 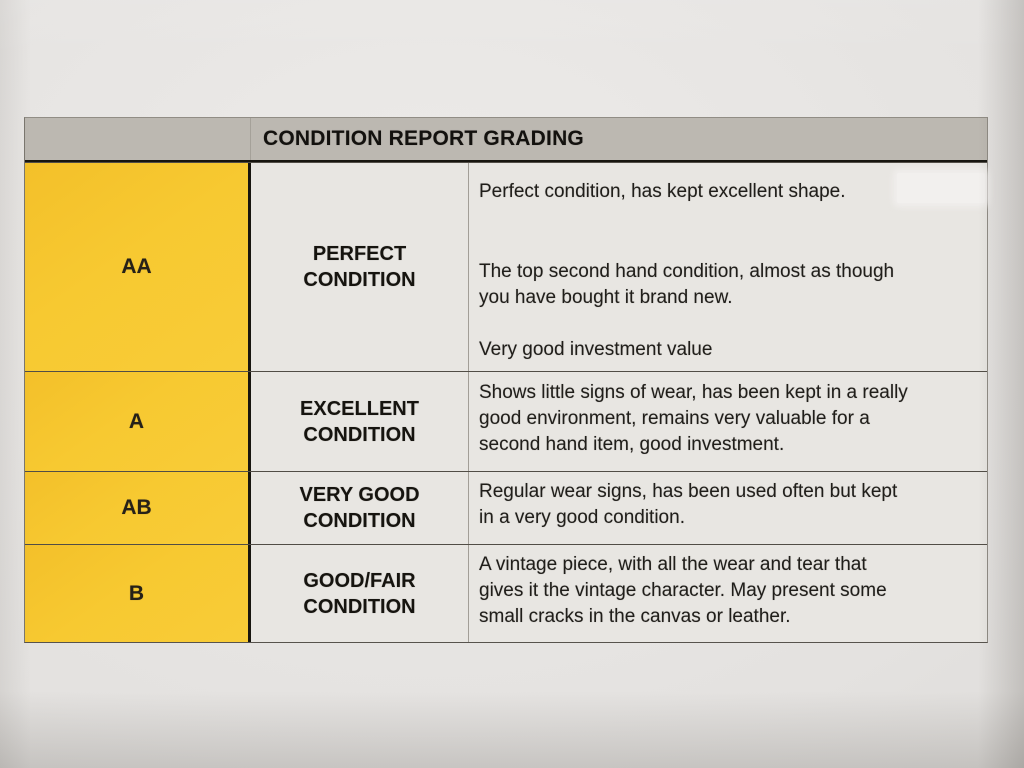 What do you see at coordinates (596, 349) in the screenshot?
I see `description-line: Very good investment value` at bounding box center [596, 349].